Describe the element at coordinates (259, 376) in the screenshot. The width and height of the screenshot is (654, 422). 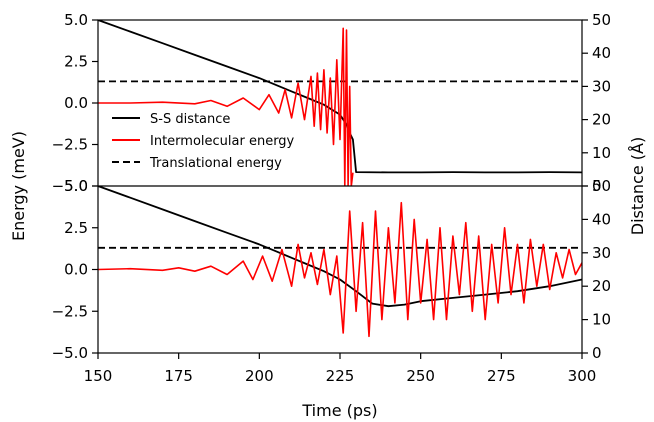
I see `x-tick-label: 200` at that location.